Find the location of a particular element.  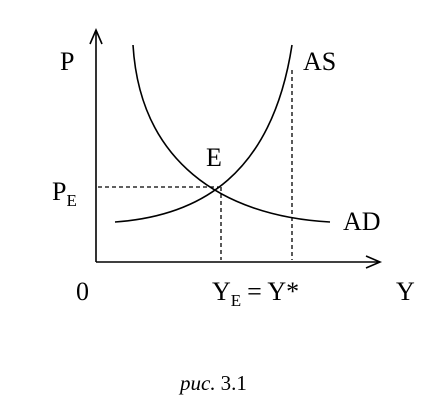

as-label: AS is located at coordinates (319, 61).